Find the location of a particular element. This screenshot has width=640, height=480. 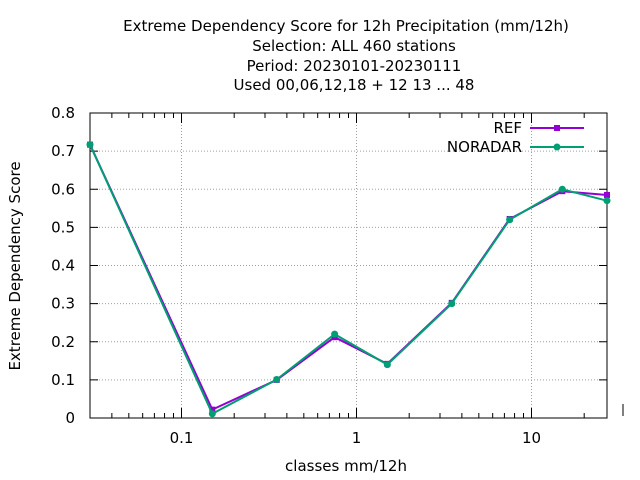

y-tick-label: 0.8 is located at coordinates (63, 113).